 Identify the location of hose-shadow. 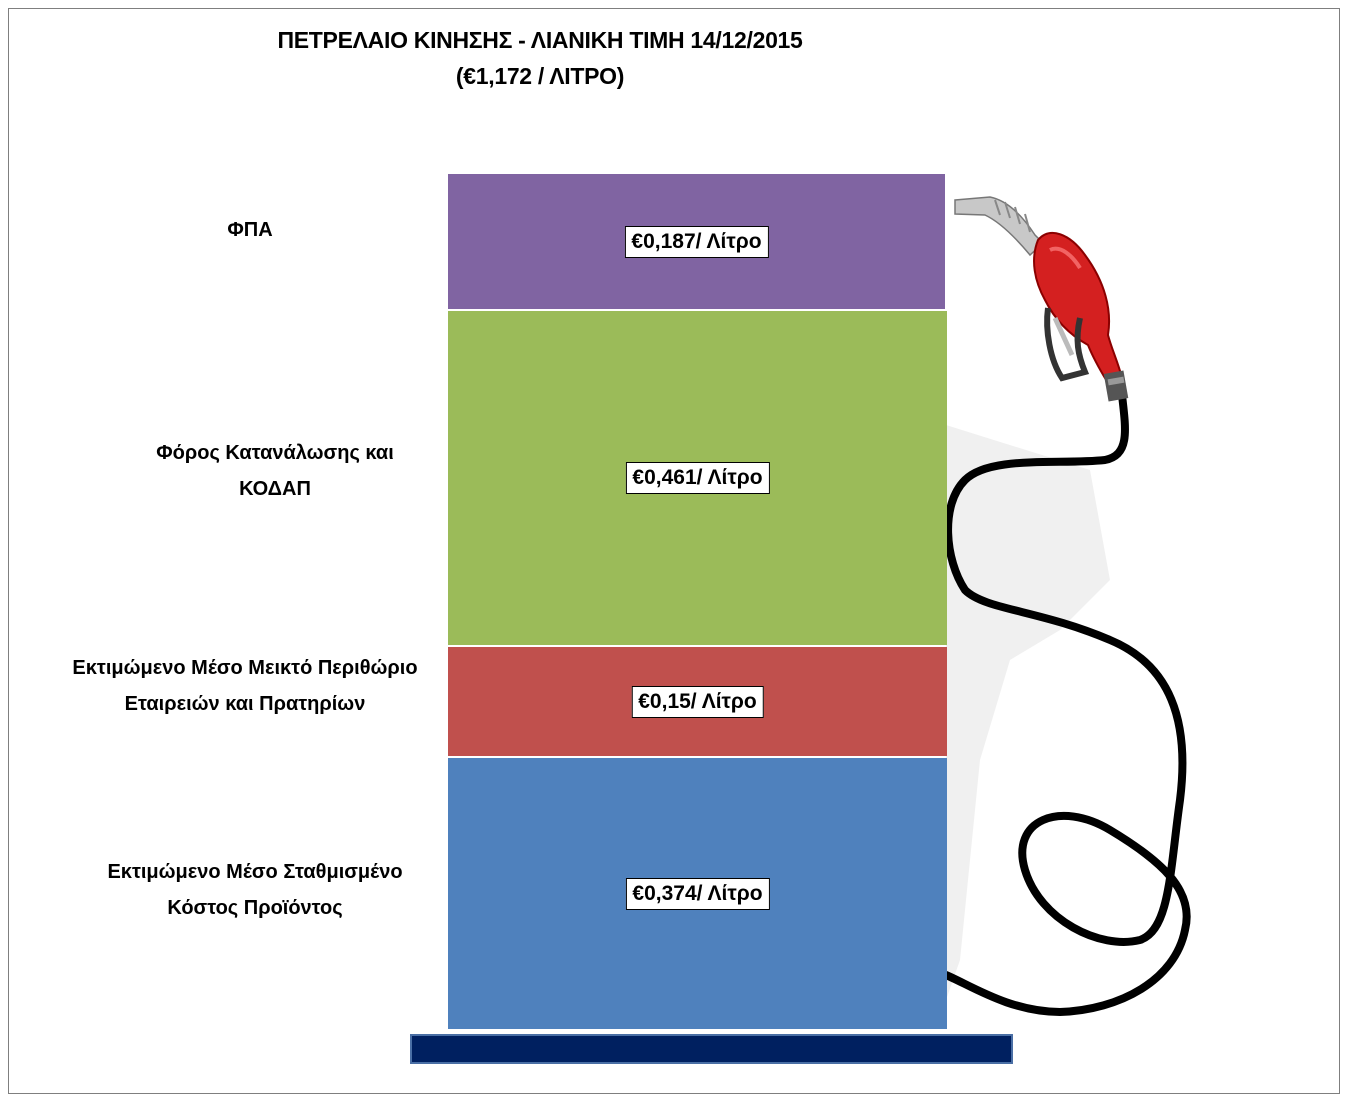
(1028, 712).